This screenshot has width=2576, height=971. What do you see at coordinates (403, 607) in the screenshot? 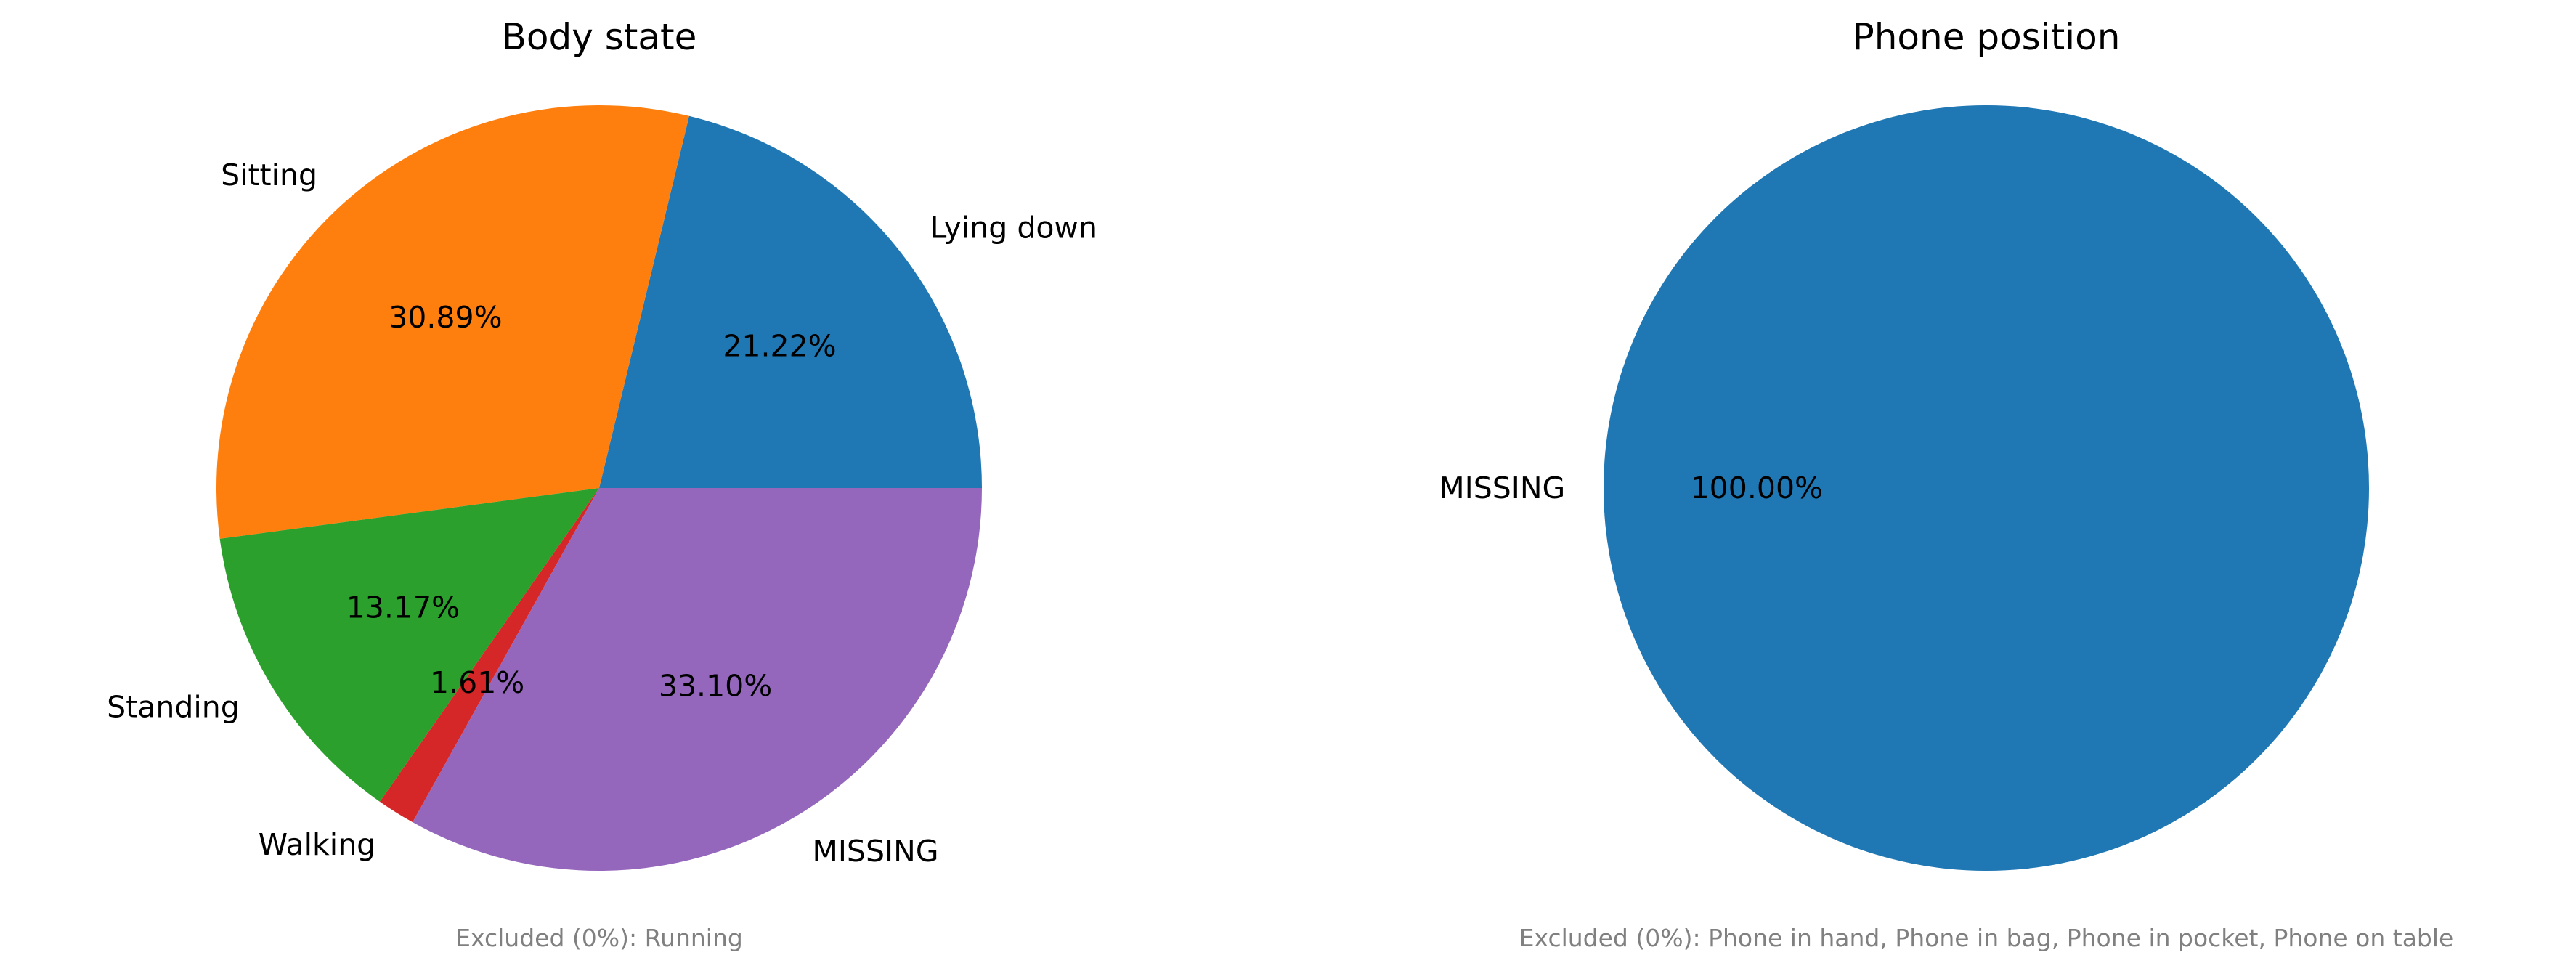
I see `pct-label-standing: 13.17%` at bounding box center [403, 607].